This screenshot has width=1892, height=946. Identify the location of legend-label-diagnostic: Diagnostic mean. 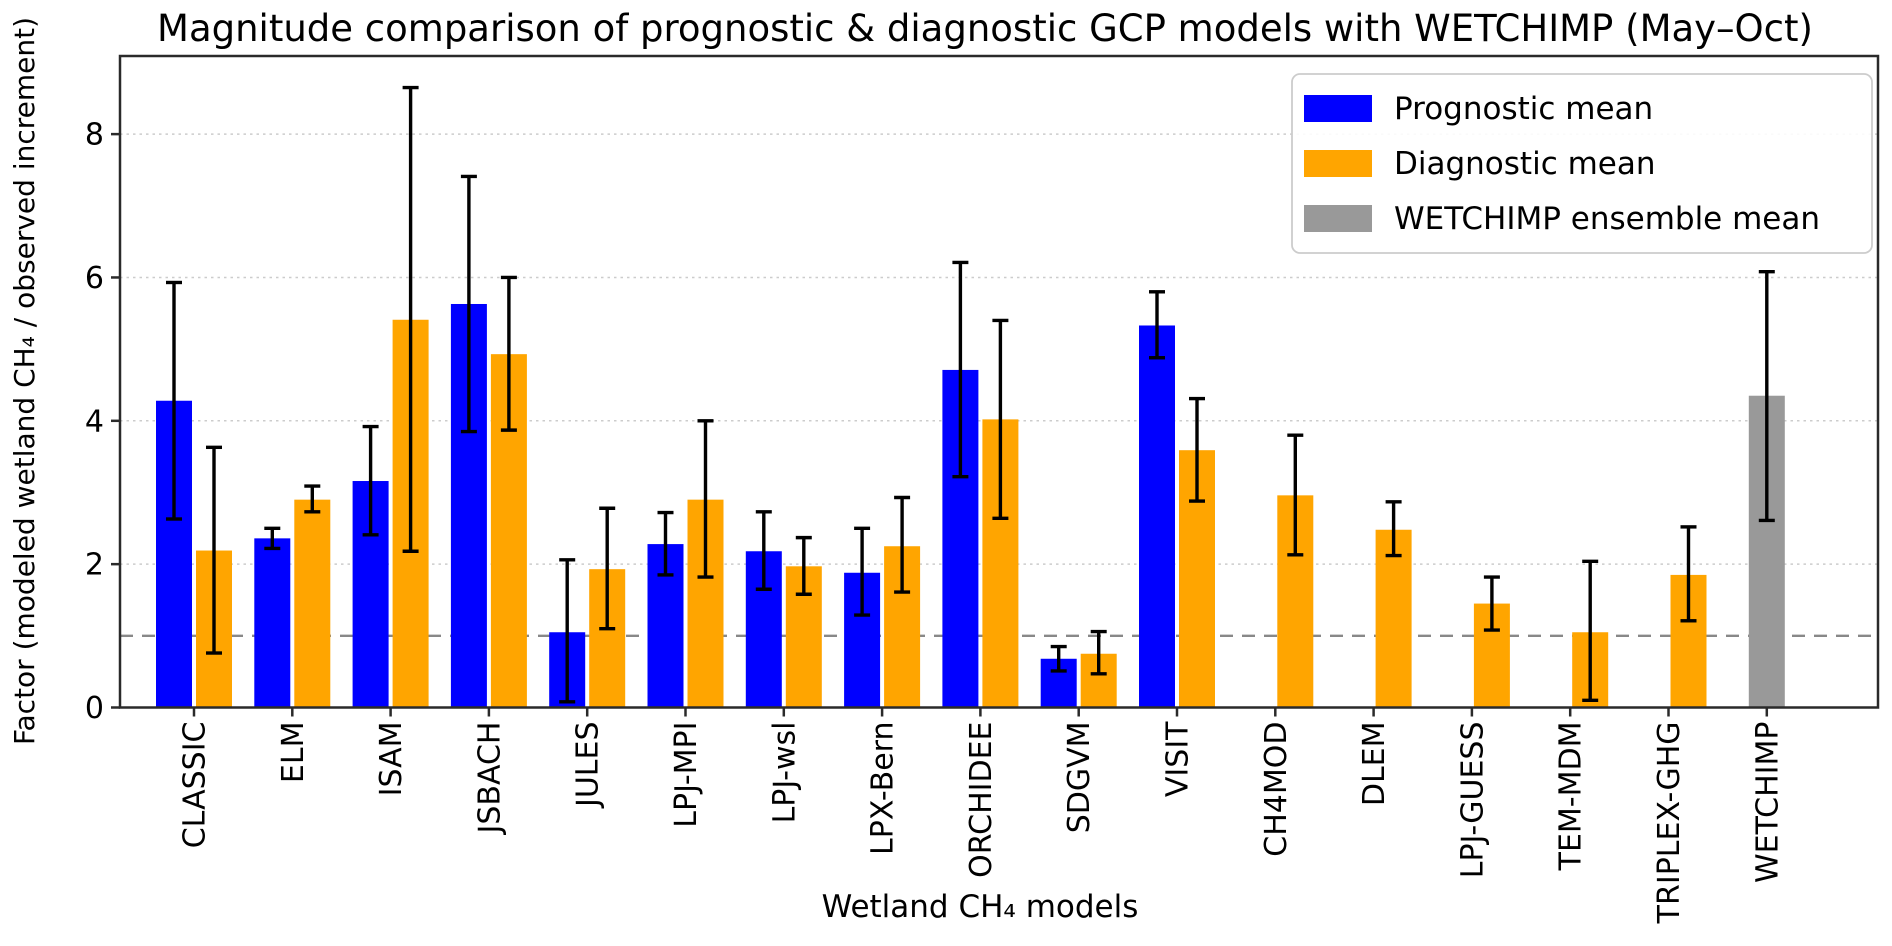
(1525, 164).